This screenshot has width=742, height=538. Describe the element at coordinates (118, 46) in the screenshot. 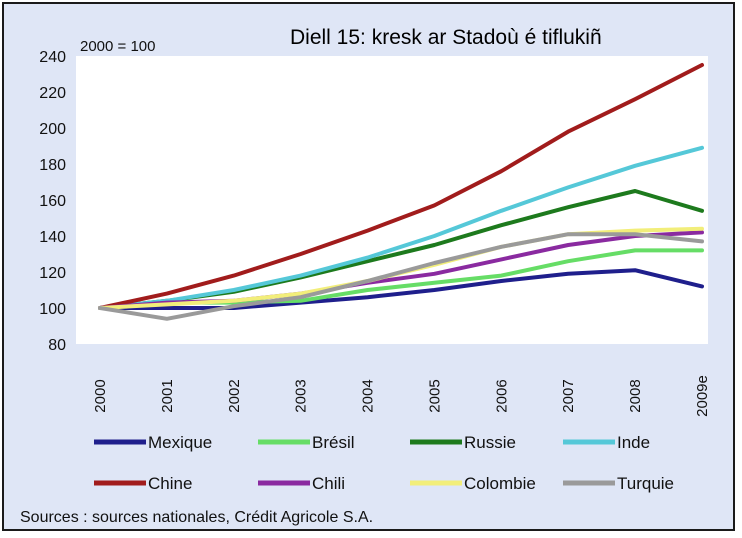

I see `index-note: 2000 = 100` at that location.